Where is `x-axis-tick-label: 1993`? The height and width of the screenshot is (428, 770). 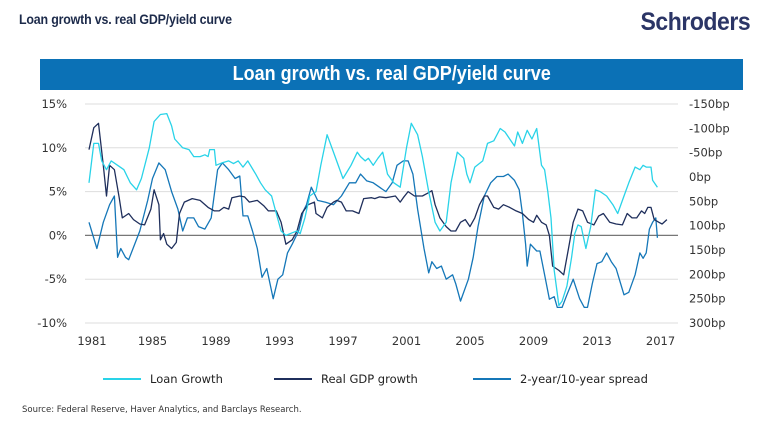
x-axis-tick-label: 1993 is located at coordinates (279, 341).